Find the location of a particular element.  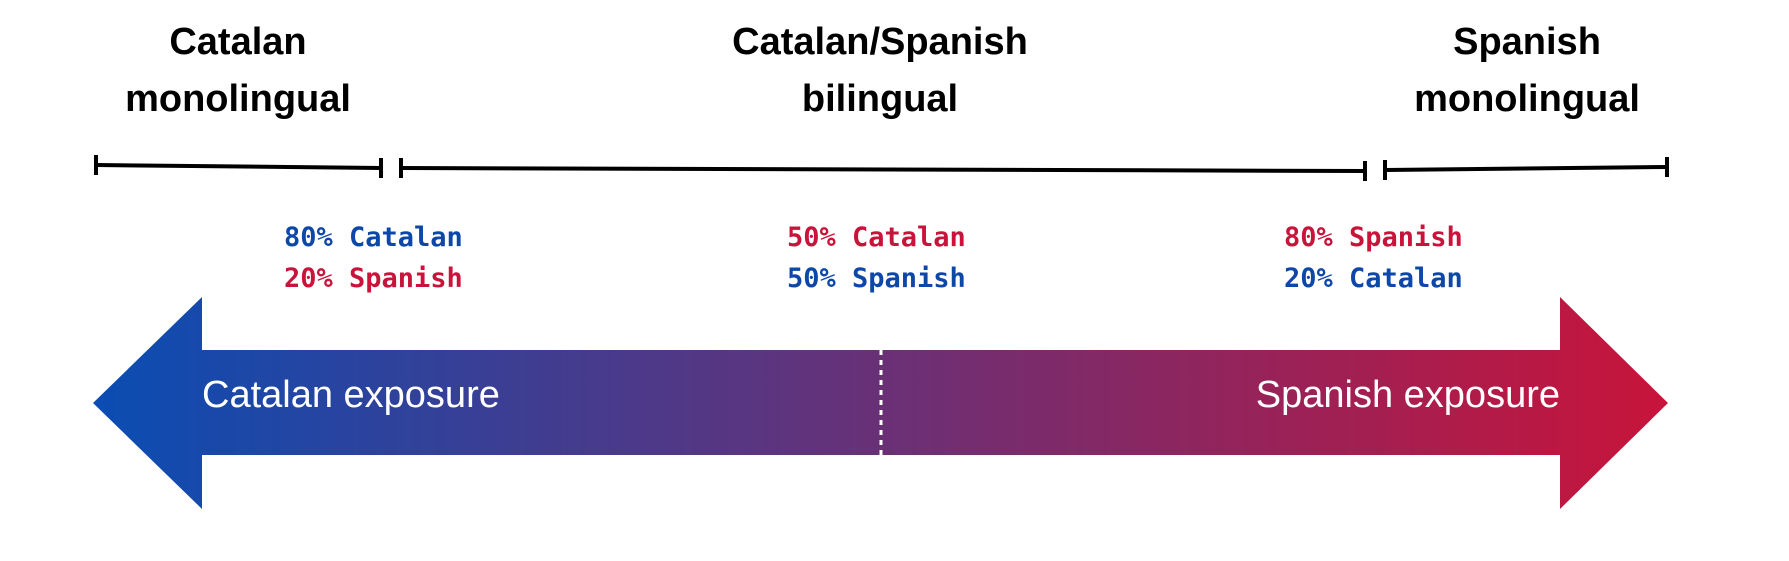

proportion-bottom: 50% Spanish is located at coordinates (876, 278).